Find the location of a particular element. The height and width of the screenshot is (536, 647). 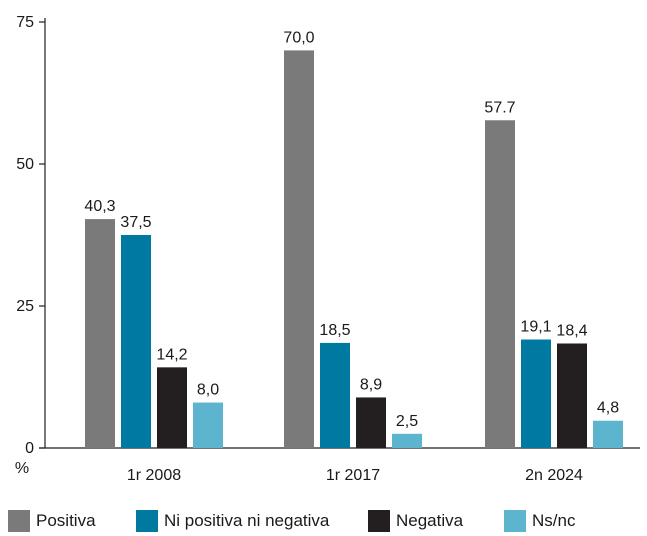

legend-label-positiva: Positiva is located at coordinates (66, 521).